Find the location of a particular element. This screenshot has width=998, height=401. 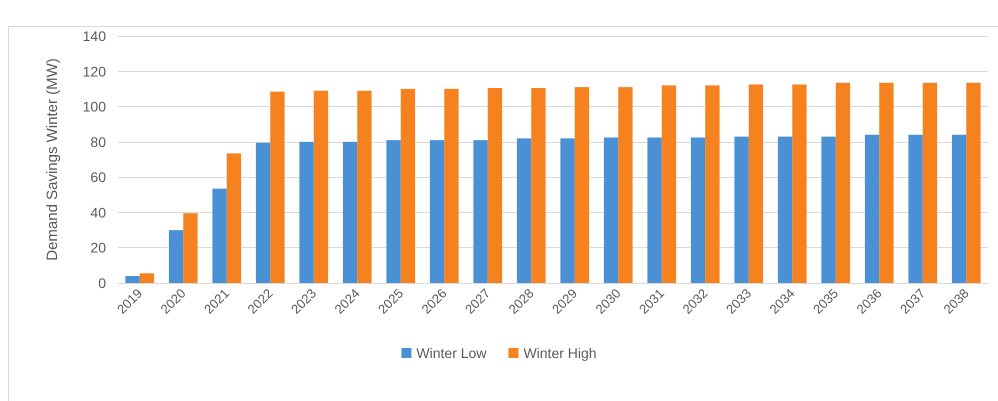

legend-label: Winter High is located at coordinates (560, 353).